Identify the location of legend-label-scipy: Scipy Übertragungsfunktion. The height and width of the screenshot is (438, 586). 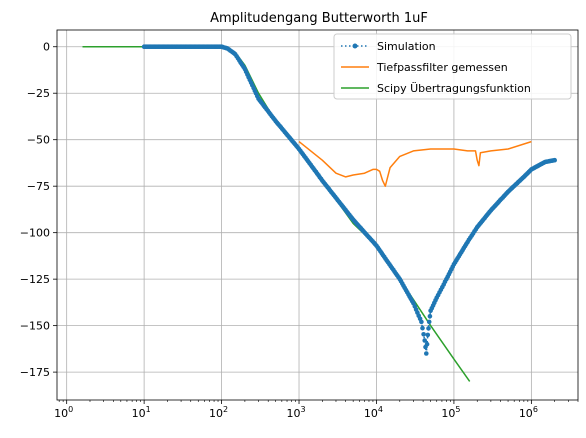
(454, 88).